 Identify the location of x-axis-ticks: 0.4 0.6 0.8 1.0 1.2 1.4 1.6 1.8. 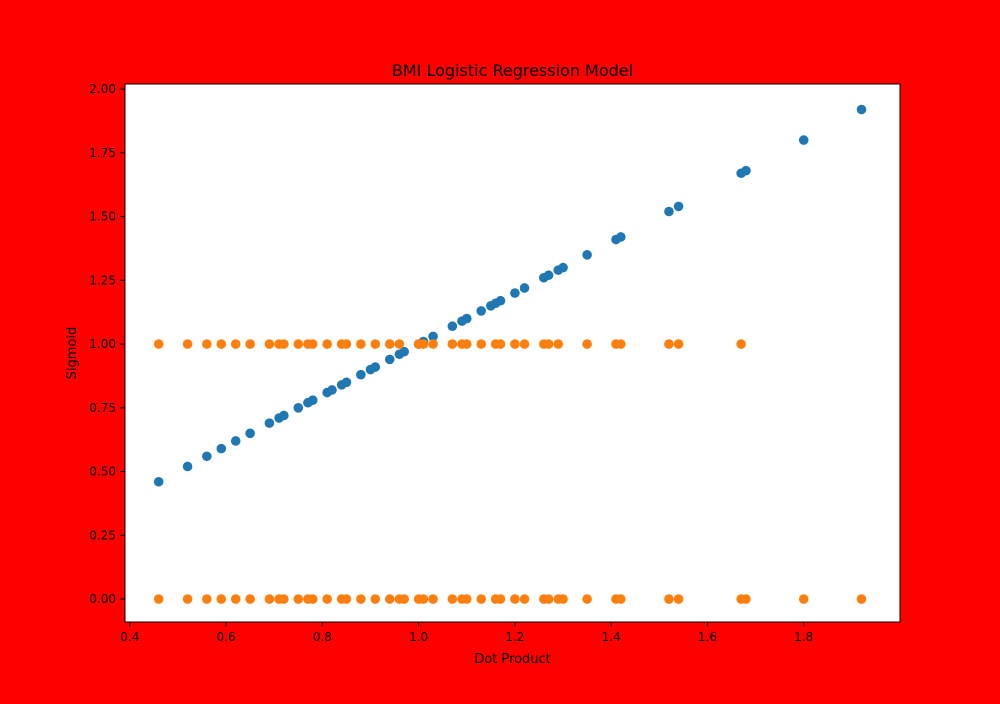
(466, 633).